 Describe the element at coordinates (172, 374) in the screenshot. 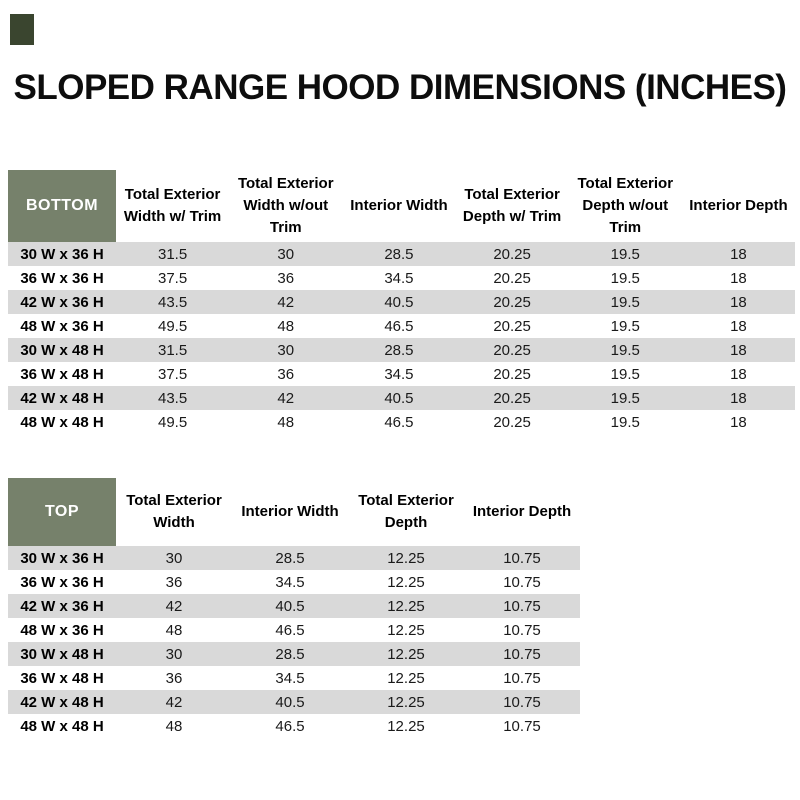

I see `table-cell: 37.5` at that location.